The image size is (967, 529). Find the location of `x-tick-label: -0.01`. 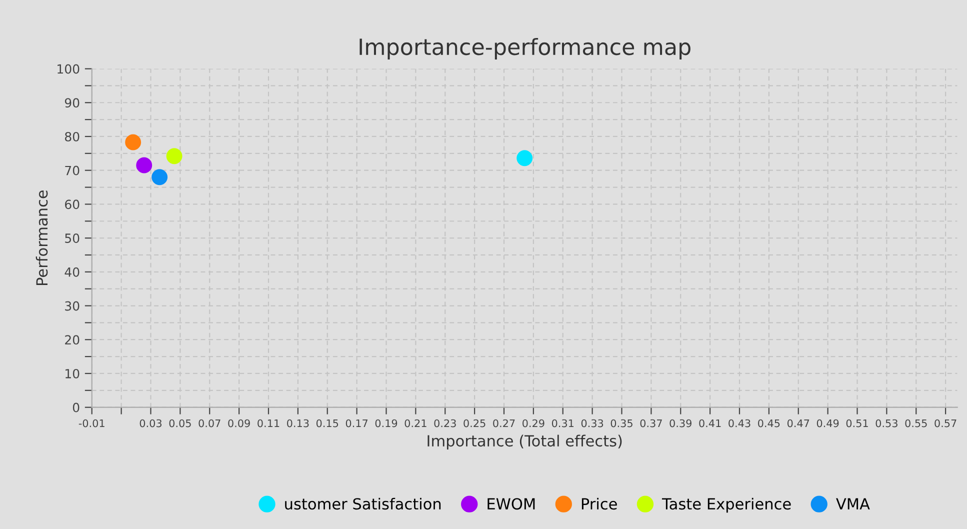

x-tick-label: -0.01 is located at coordinates (91, 423).